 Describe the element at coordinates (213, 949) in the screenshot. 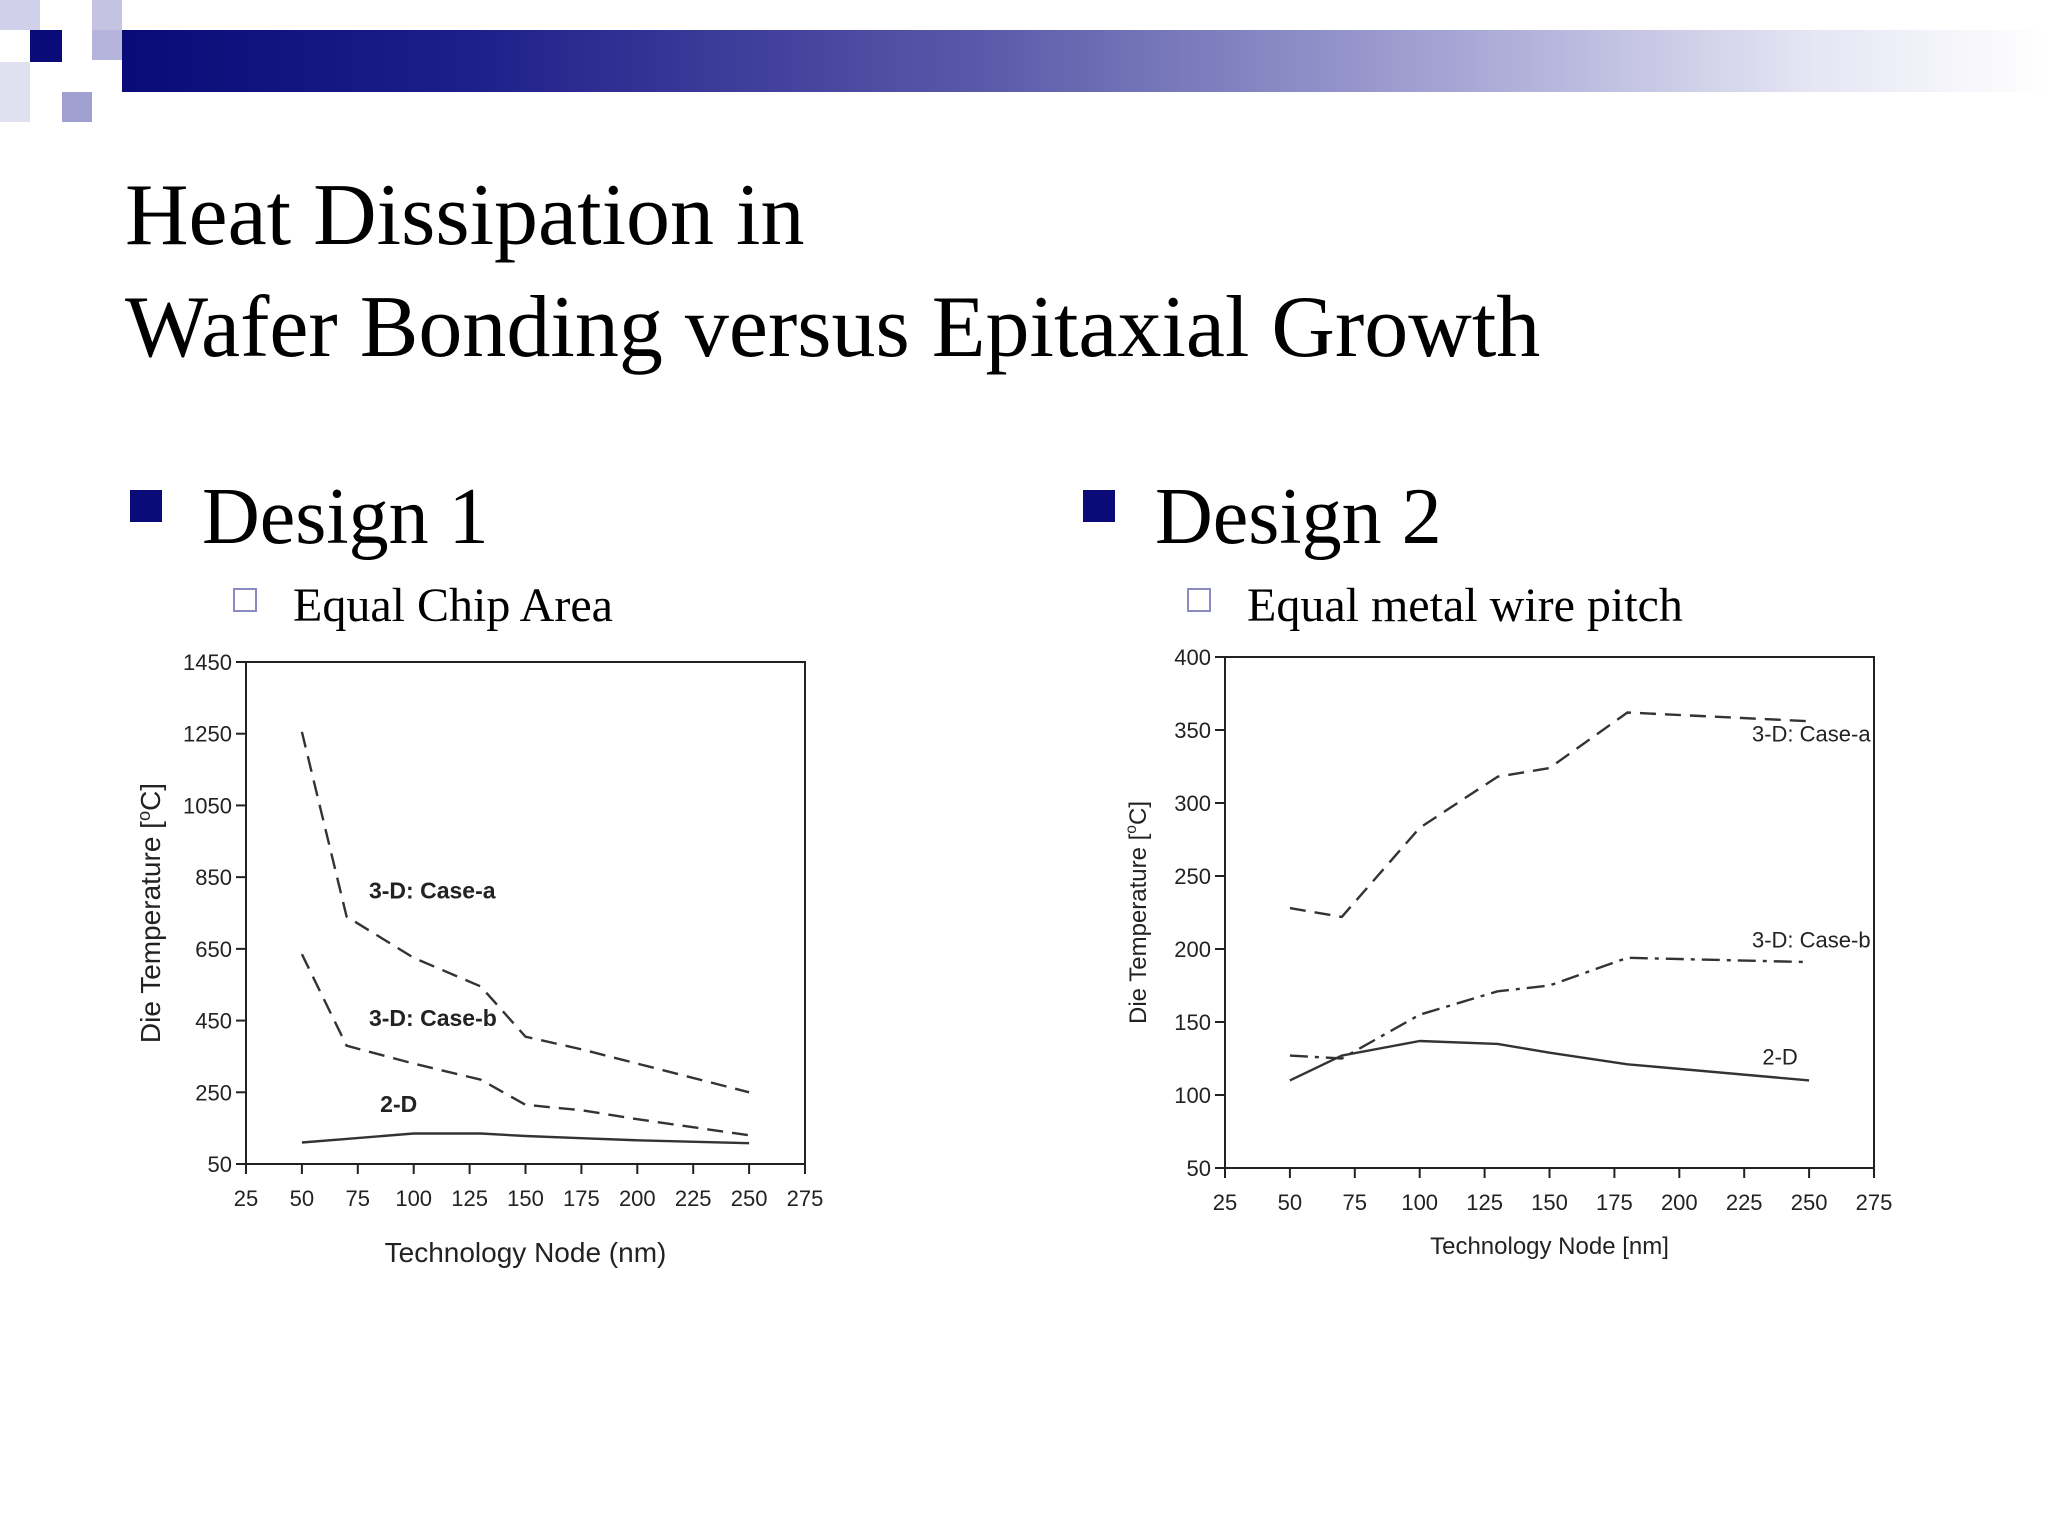

I see `d1-y-tick-label: 650` at that location.